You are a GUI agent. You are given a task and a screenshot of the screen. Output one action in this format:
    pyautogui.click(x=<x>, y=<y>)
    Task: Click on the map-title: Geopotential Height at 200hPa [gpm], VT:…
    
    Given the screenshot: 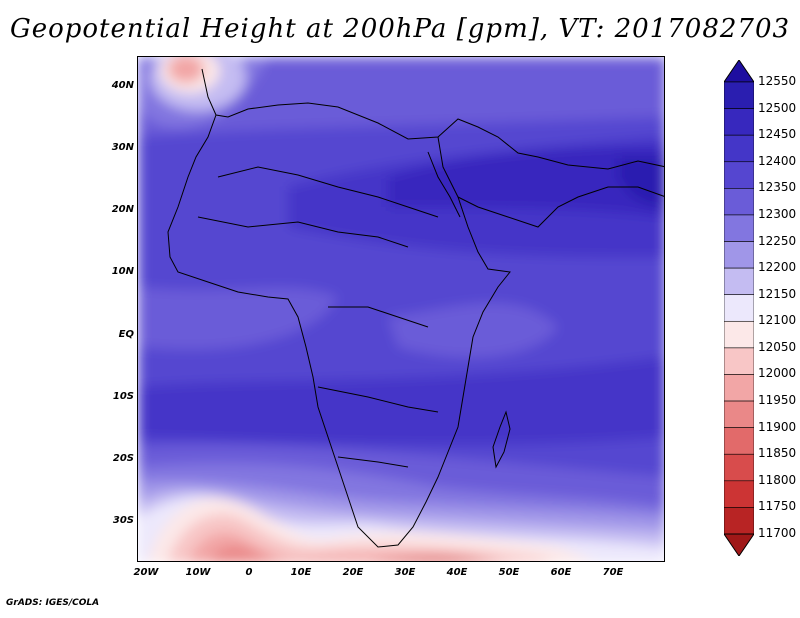 What is the action you would take?
    pyautogui.click(x=400, y=29)
    